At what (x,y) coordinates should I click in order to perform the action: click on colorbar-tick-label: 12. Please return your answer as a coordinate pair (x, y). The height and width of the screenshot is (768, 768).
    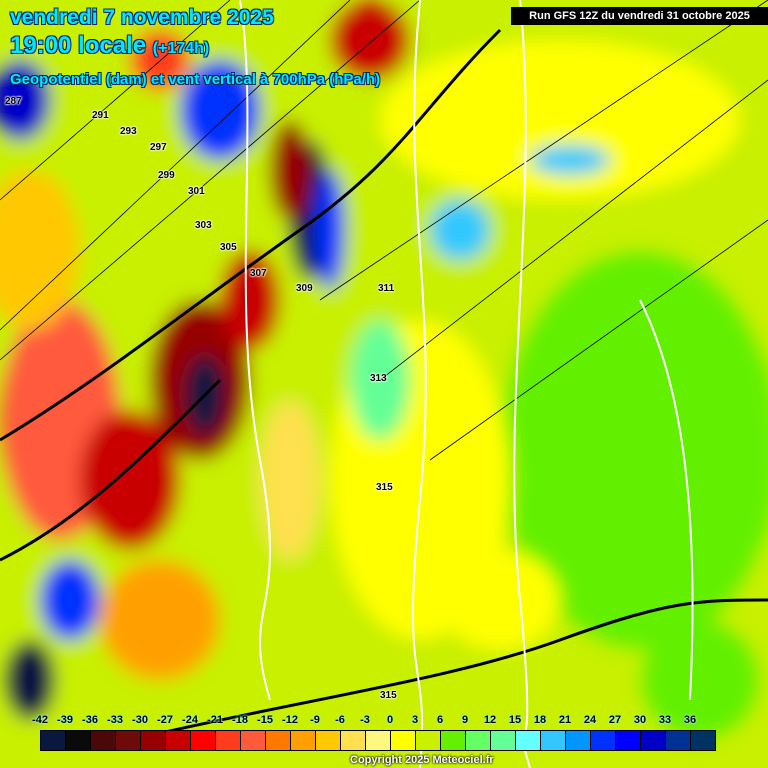
    Looking at the image, I should click on (490, 720).